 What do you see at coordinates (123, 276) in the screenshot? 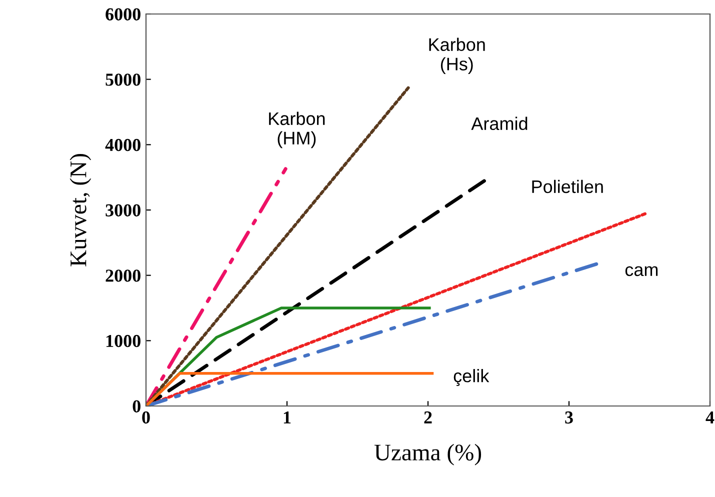
I see `y-tick-label: 2000` at bounding box center [123, 276].